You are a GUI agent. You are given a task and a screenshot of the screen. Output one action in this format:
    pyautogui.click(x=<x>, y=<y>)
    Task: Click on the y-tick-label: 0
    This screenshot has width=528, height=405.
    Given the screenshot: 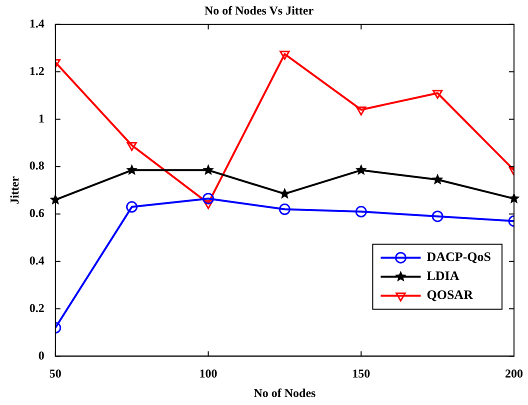 What is the action you would take?
    pyautogui.click(x=41, y=355)
    